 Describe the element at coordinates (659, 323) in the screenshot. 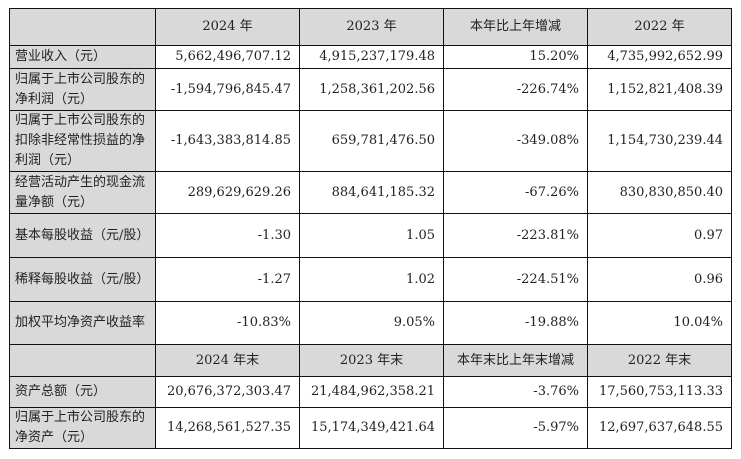

I see `value-cell: 10.04%` at that location.